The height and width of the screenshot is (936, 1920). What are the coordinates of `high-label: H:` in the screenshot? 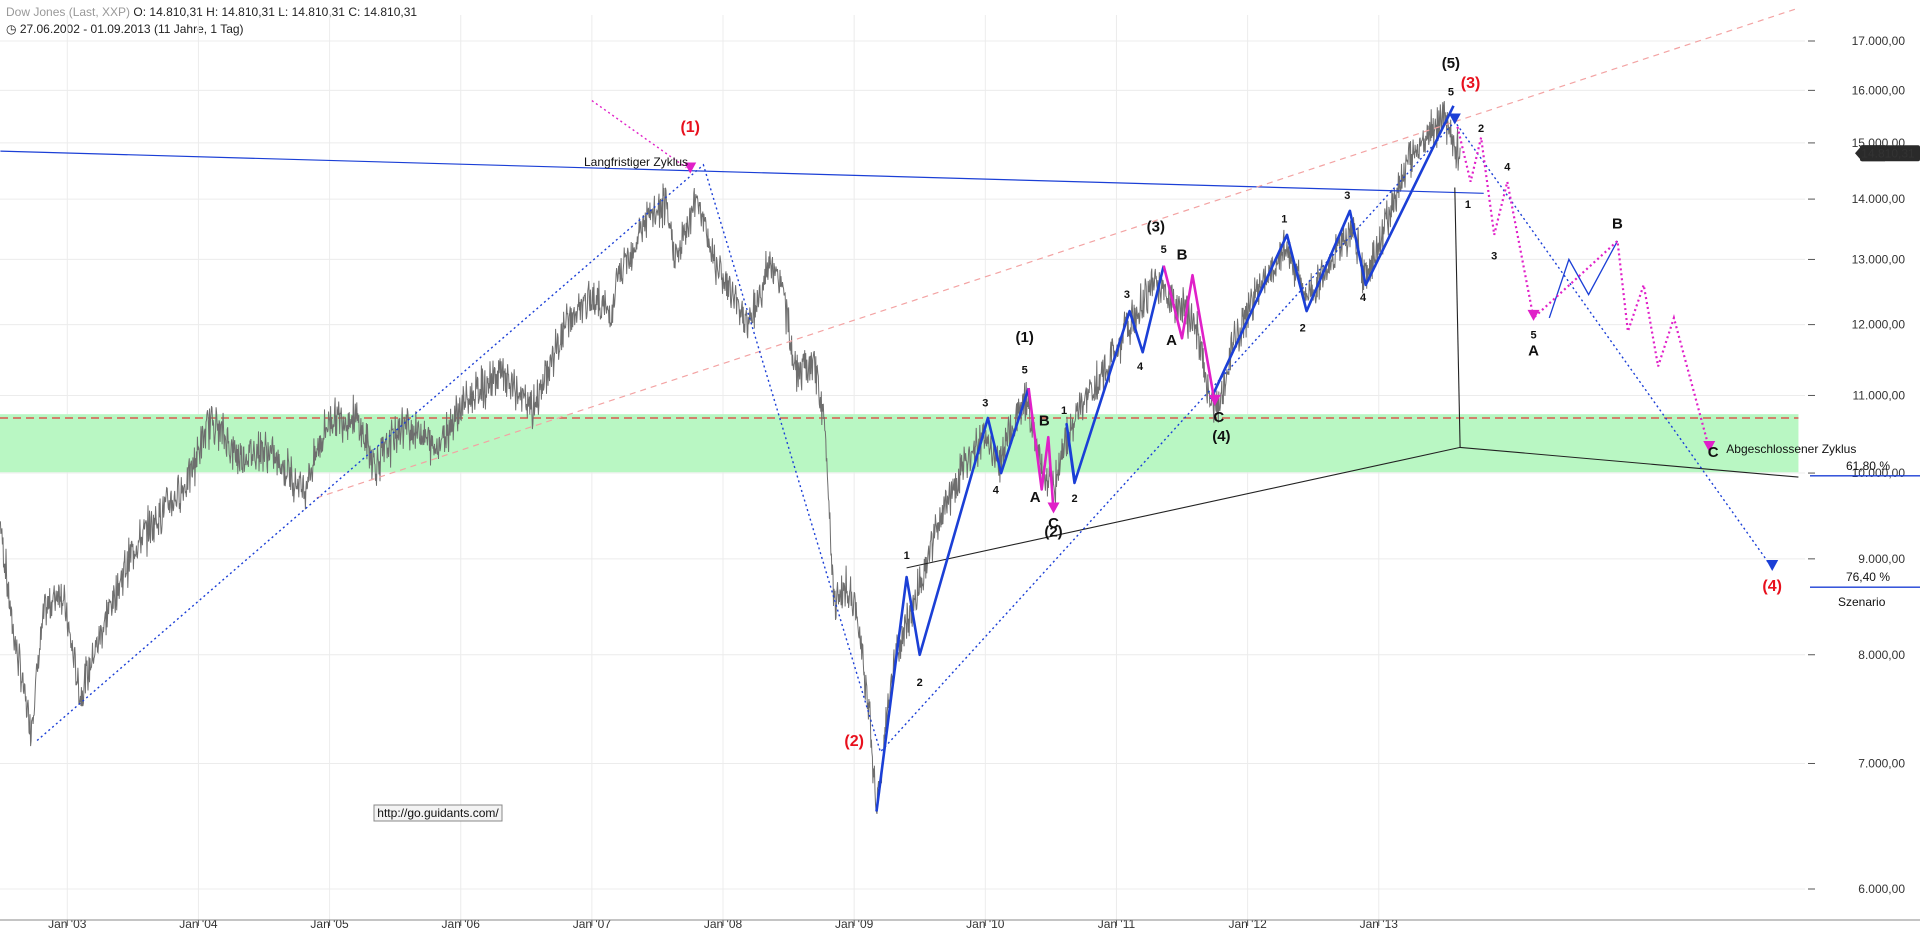 It's located at (212, 12).